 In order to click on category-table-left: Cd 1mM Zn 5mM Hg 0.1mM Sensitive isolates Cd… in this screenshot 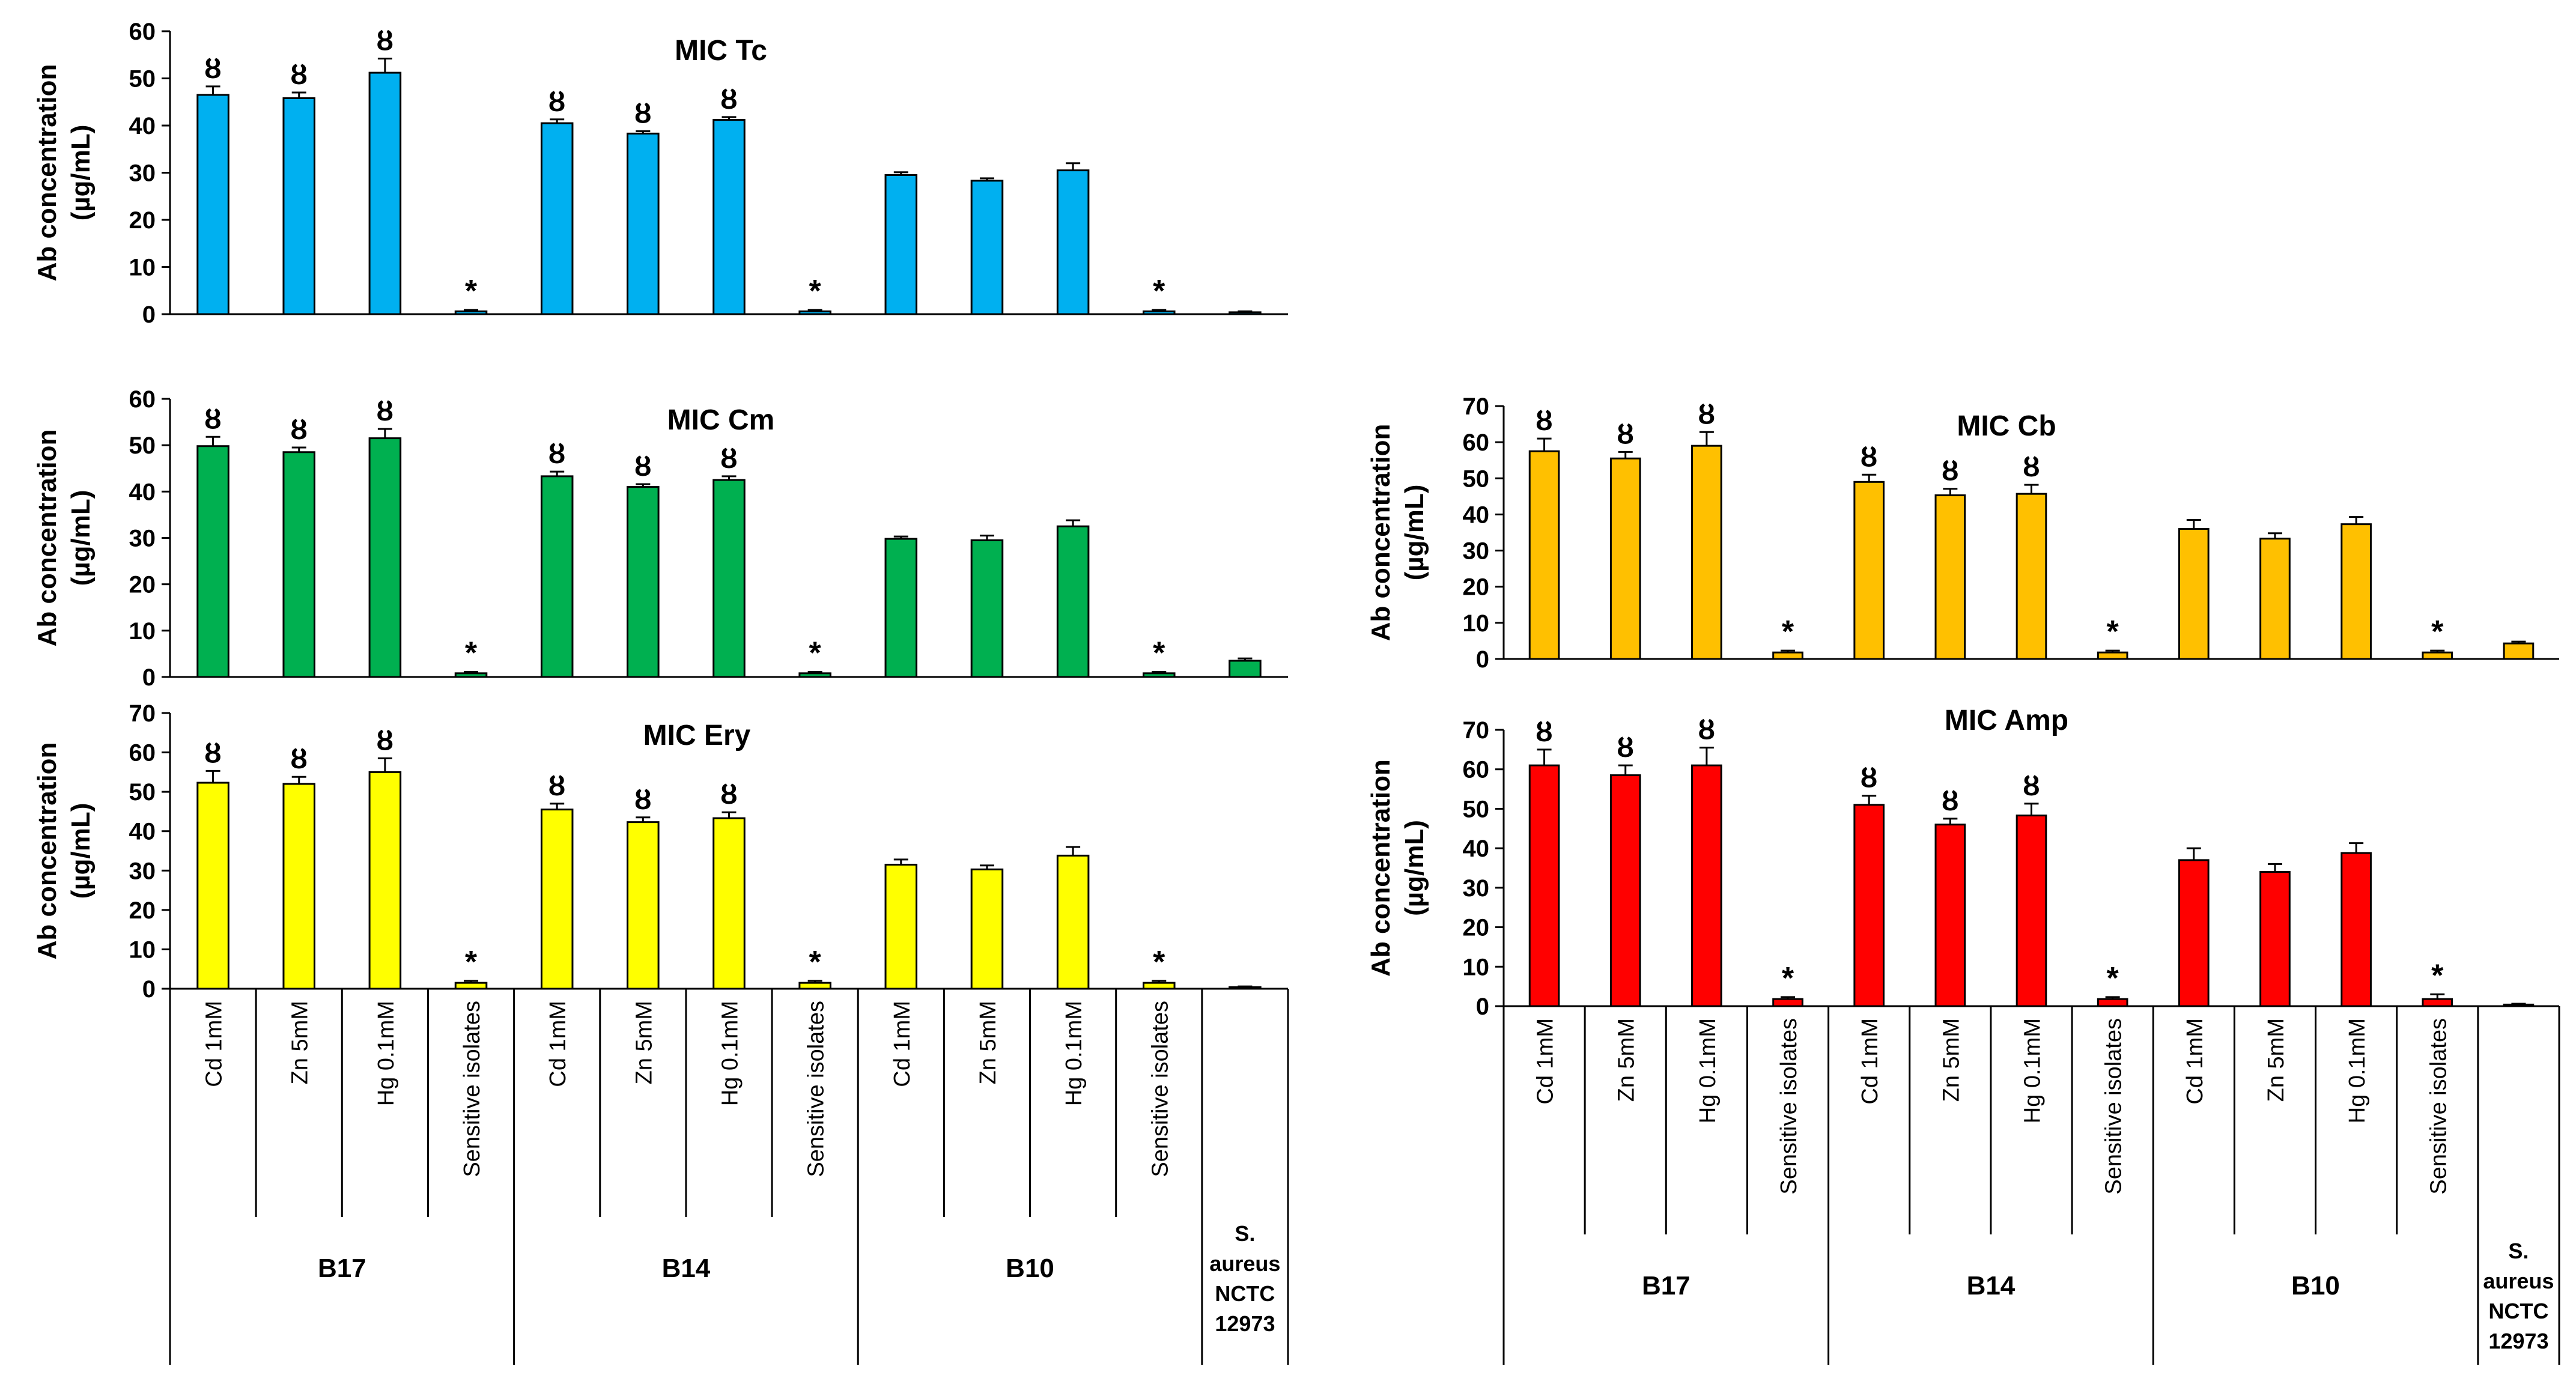, I will do `click(729, 1177)`.